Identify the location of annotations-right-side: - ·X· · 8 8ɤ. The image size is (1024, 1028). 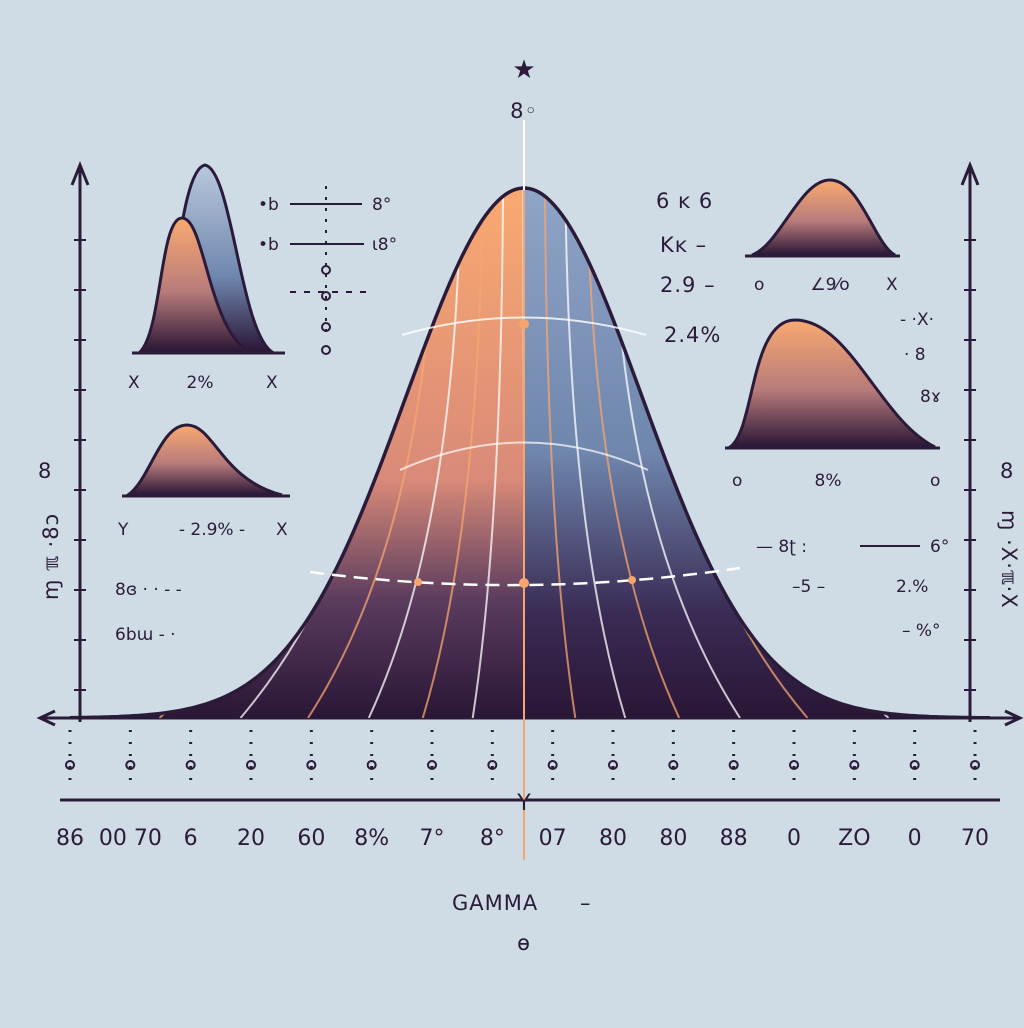
(920, 358).